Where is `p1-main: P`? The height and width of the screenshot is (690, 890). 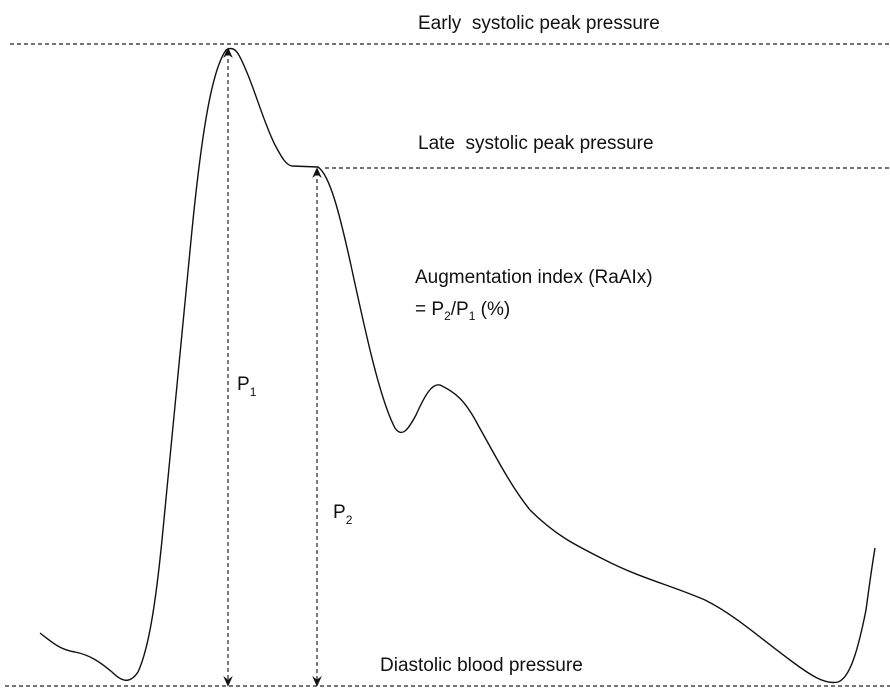
p1-main: P is located at coordinates (243, 384).